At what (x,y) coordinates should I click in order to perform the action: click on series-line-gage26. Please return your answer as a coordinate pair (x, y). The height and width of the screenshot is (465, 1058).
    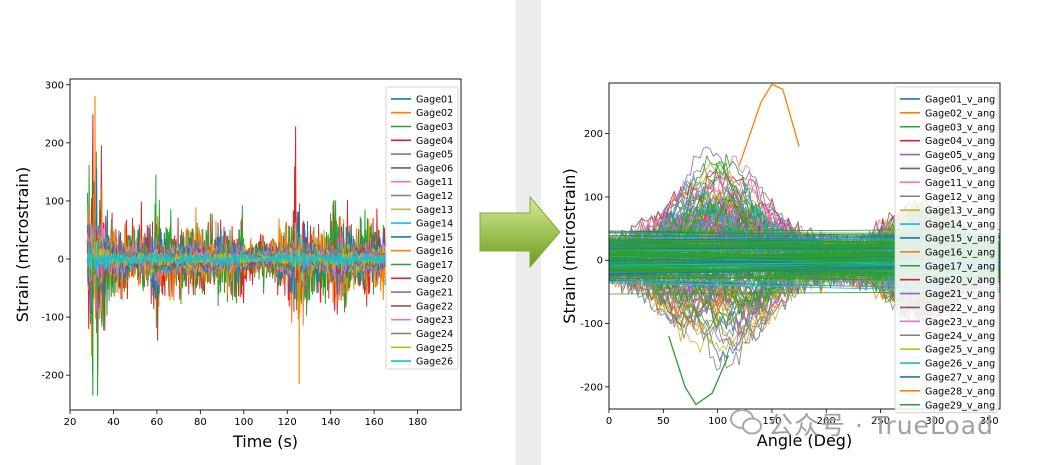
    Looking at the image, I should click on (236, 259).